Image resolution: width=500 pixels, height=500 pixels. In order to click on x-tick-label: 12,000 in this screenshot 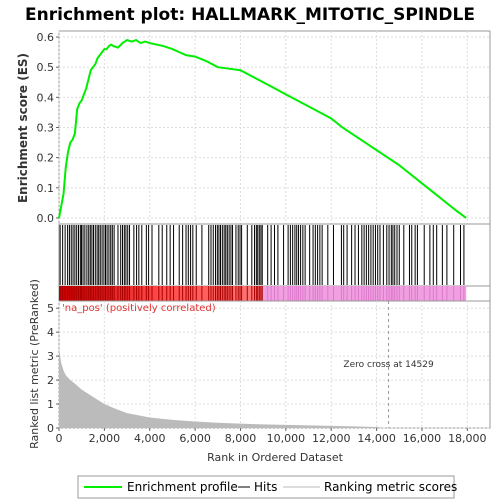, I will do `click(331, 438)`.